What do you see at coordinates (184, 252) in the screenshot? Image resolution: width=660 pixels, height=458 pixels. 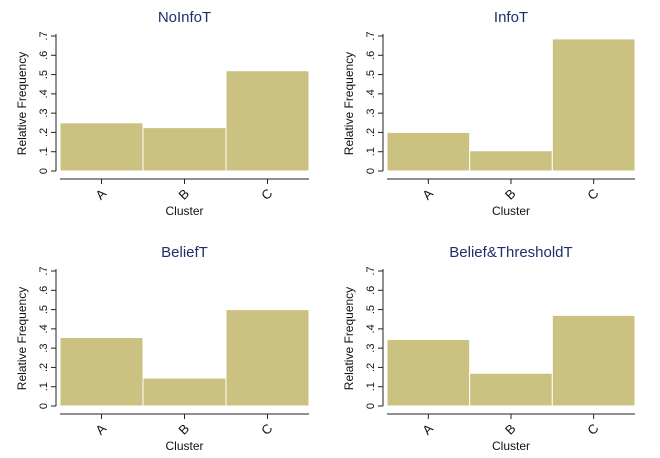 I see `chart-title: BeliefT` at bounding box center [184, 252].